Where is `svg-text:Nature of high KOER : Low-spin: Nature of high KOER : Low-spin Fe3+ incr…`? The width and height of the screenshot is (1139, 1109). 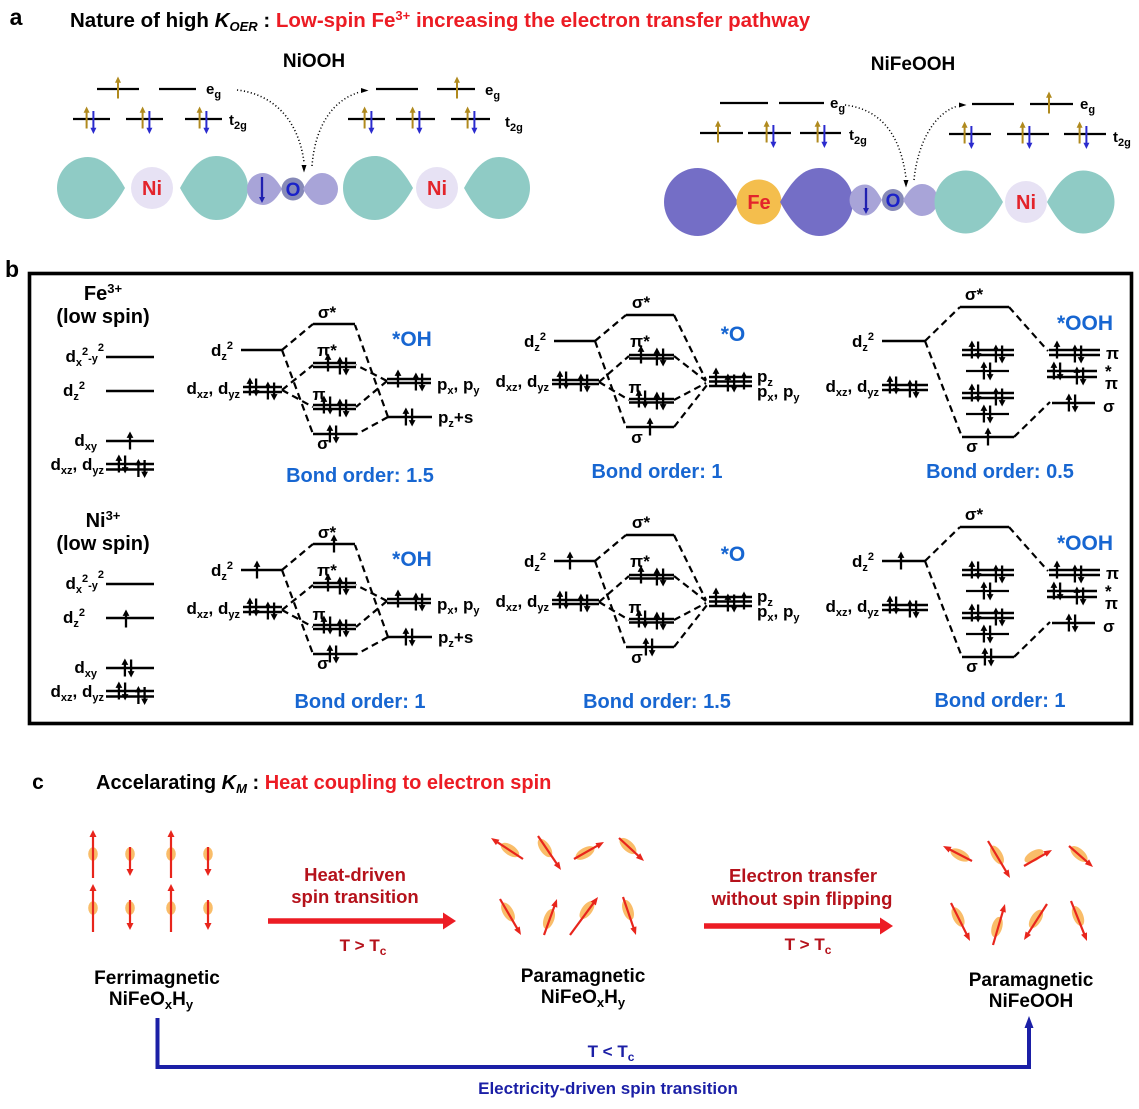
svg-text:Nature of high KOER : Low-spin: Nature of high KOER : Low-spin Fe3+ incr… is located at coordinates (440, 21).